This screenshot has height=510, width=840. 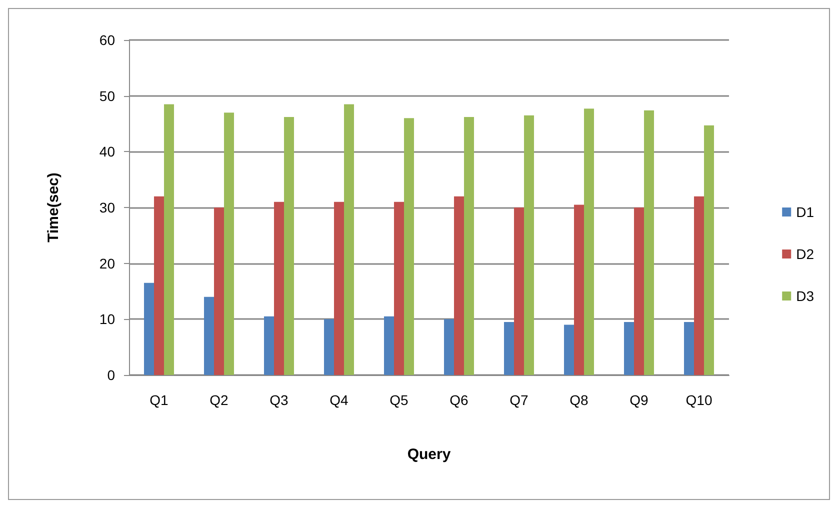 I want to click on x-tick-label: Q5, so click(x=399, y=400).